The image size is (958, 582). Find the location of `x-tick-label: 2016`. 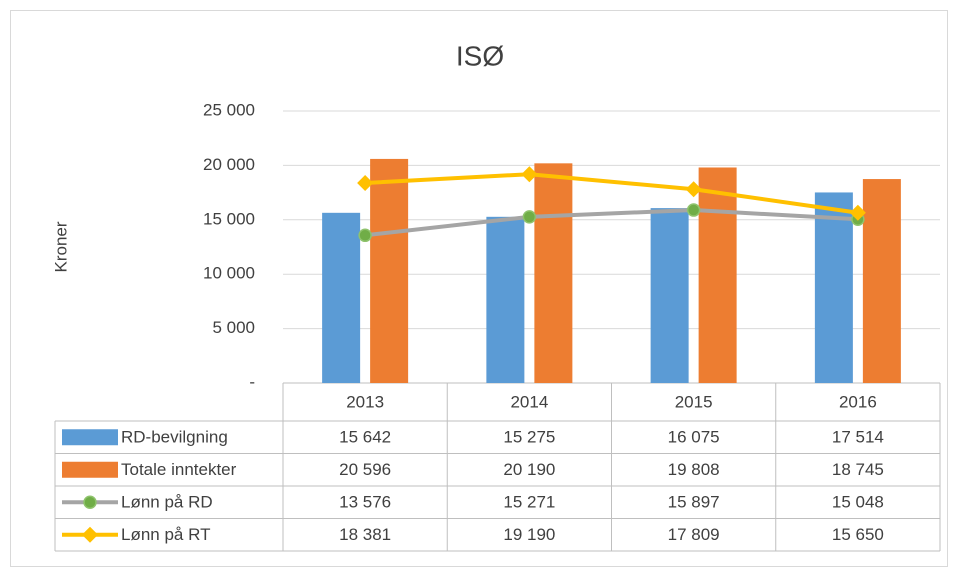

x-tick-label: 2016 is located at coordinates (858, 401).